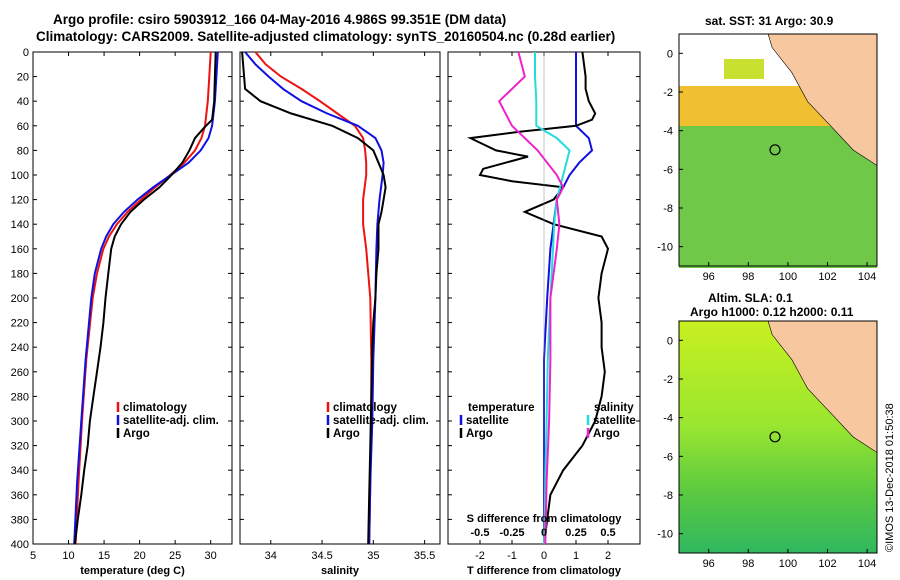  I want to click on x-tick-label: 34.5, so click(321, 556).